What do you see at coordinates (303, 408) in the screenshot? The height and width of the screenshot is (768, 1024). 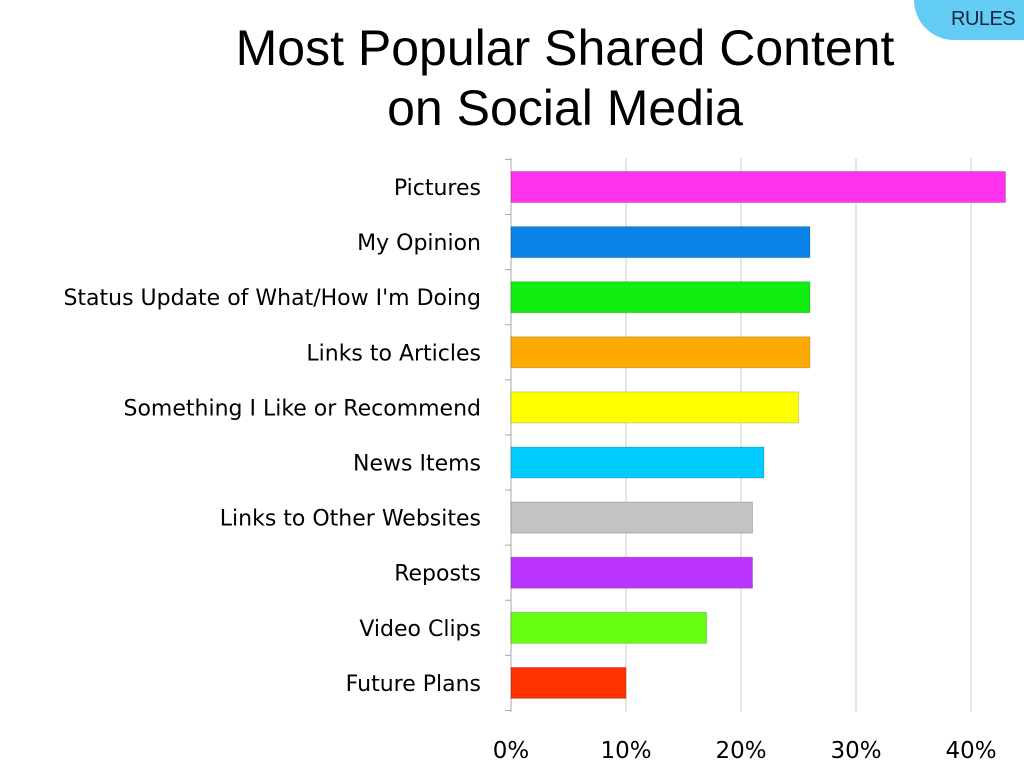 I see `category-label: Something I Like or Recommend` at bounding box center [303, 408].